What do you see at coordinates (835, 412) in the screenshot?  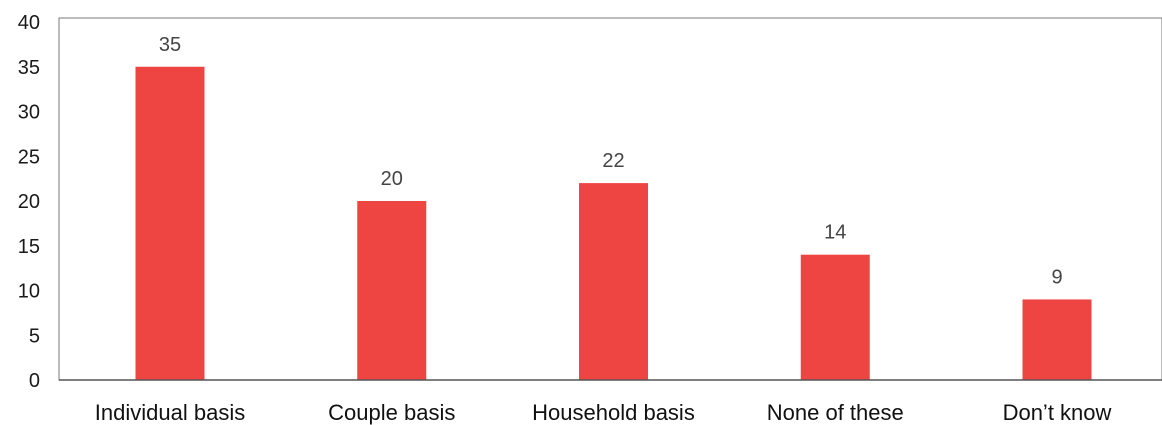 I see `x-tick-label-4: None of these` at bounding box center [835, 412].